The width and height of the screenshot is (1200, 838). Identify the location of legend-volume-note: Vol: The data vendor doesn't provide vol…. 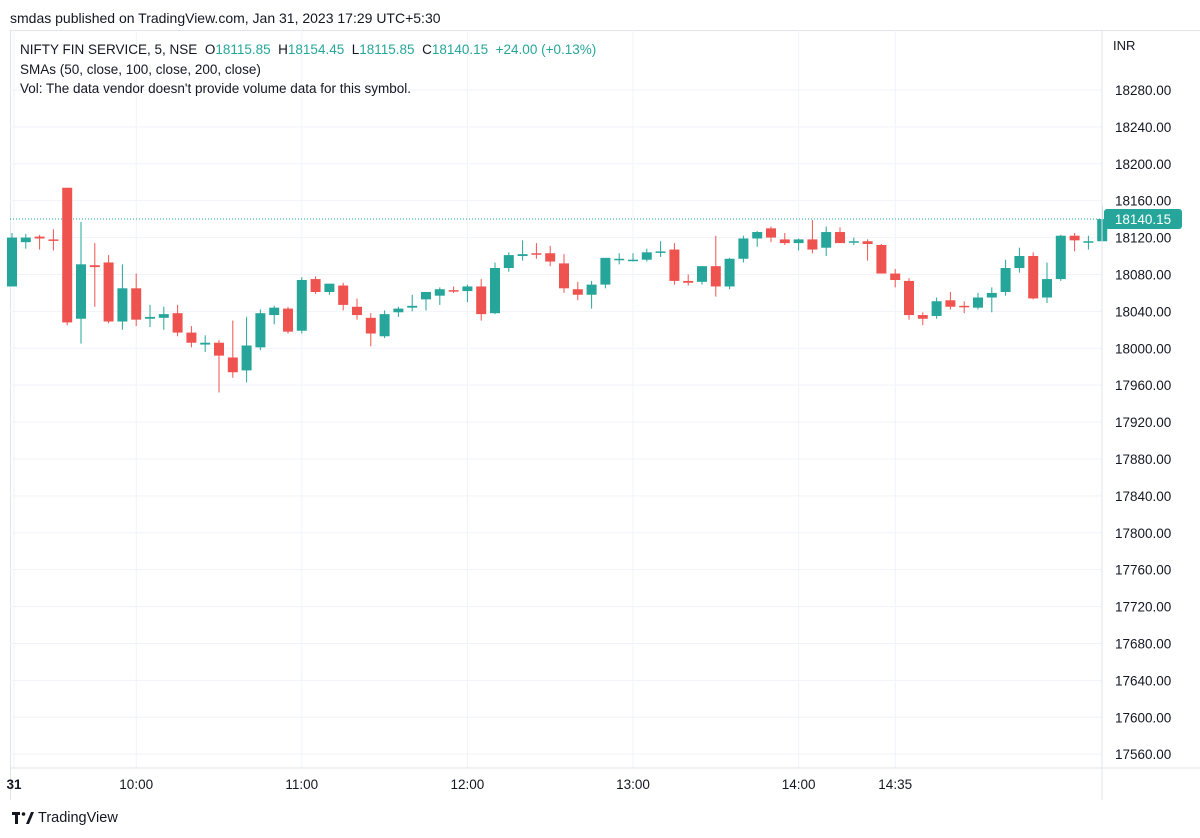
(216, 88).